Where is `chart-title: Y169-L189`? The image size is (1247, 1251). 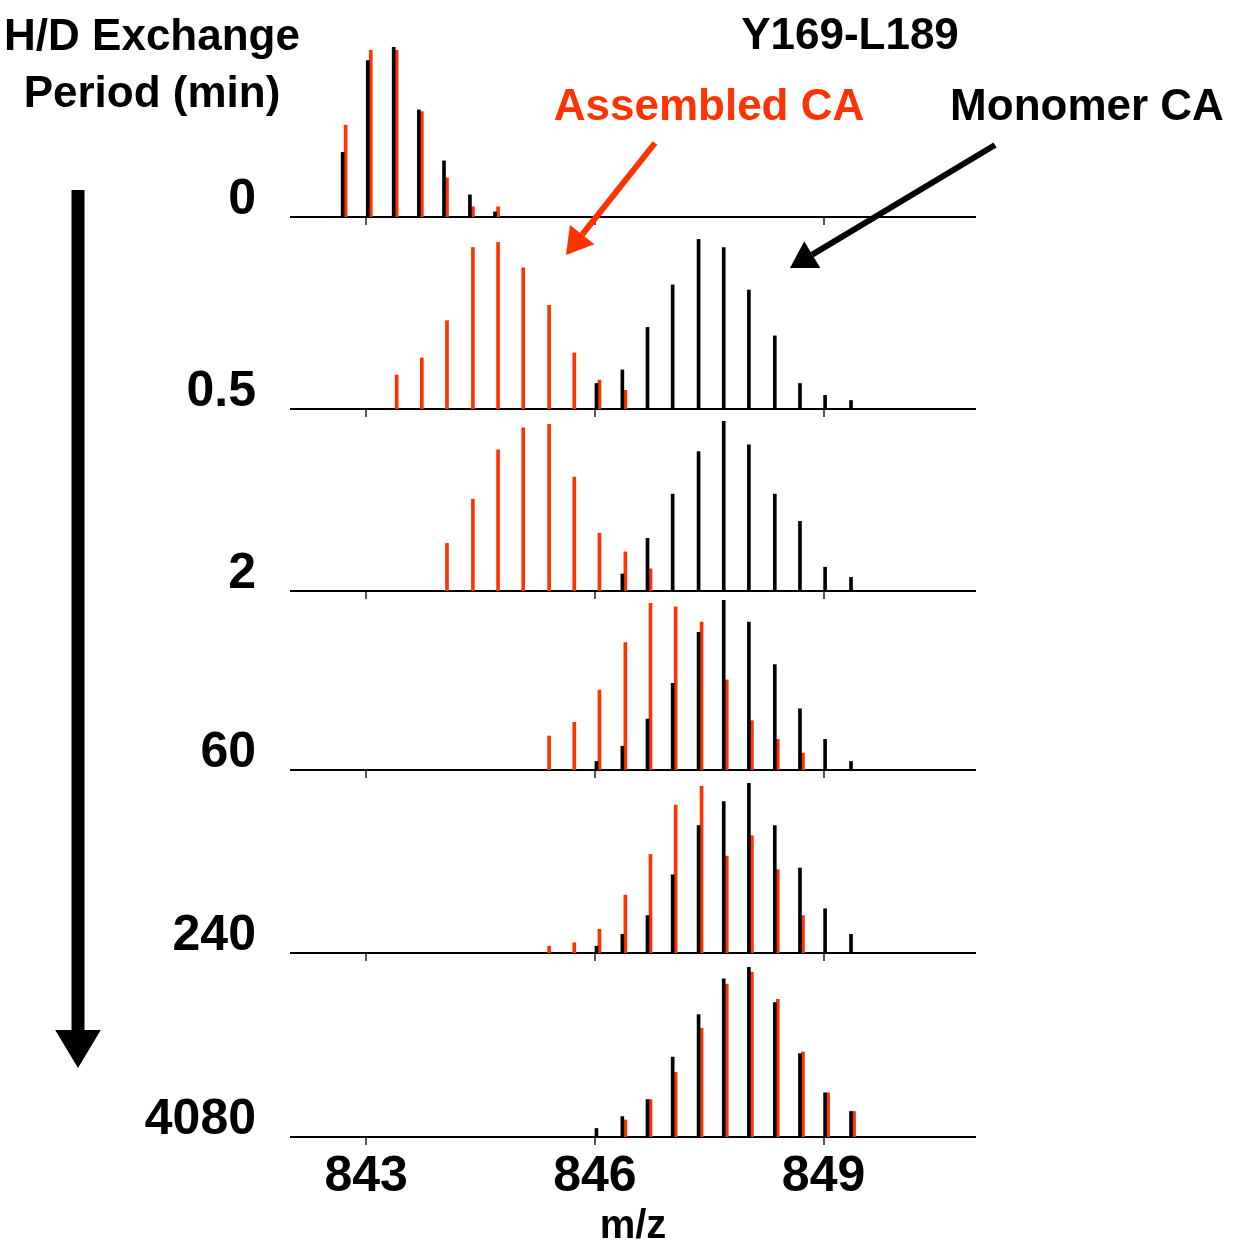 chart-title: Y169-L189 is located at coordinates (850, 33).